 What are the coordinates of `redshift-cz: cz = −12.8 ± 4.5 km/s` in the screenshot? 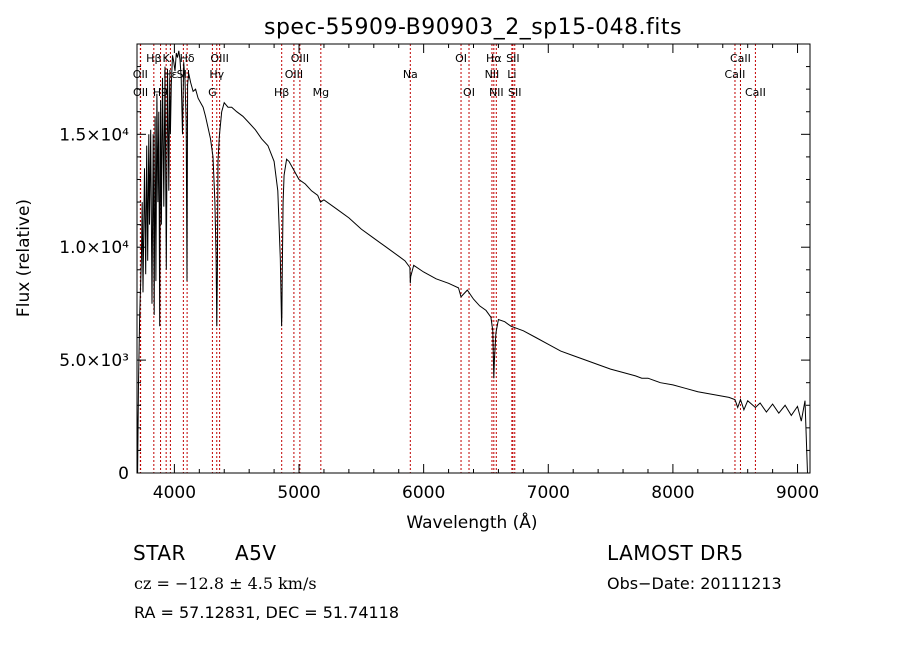 It's located at (225, 583).